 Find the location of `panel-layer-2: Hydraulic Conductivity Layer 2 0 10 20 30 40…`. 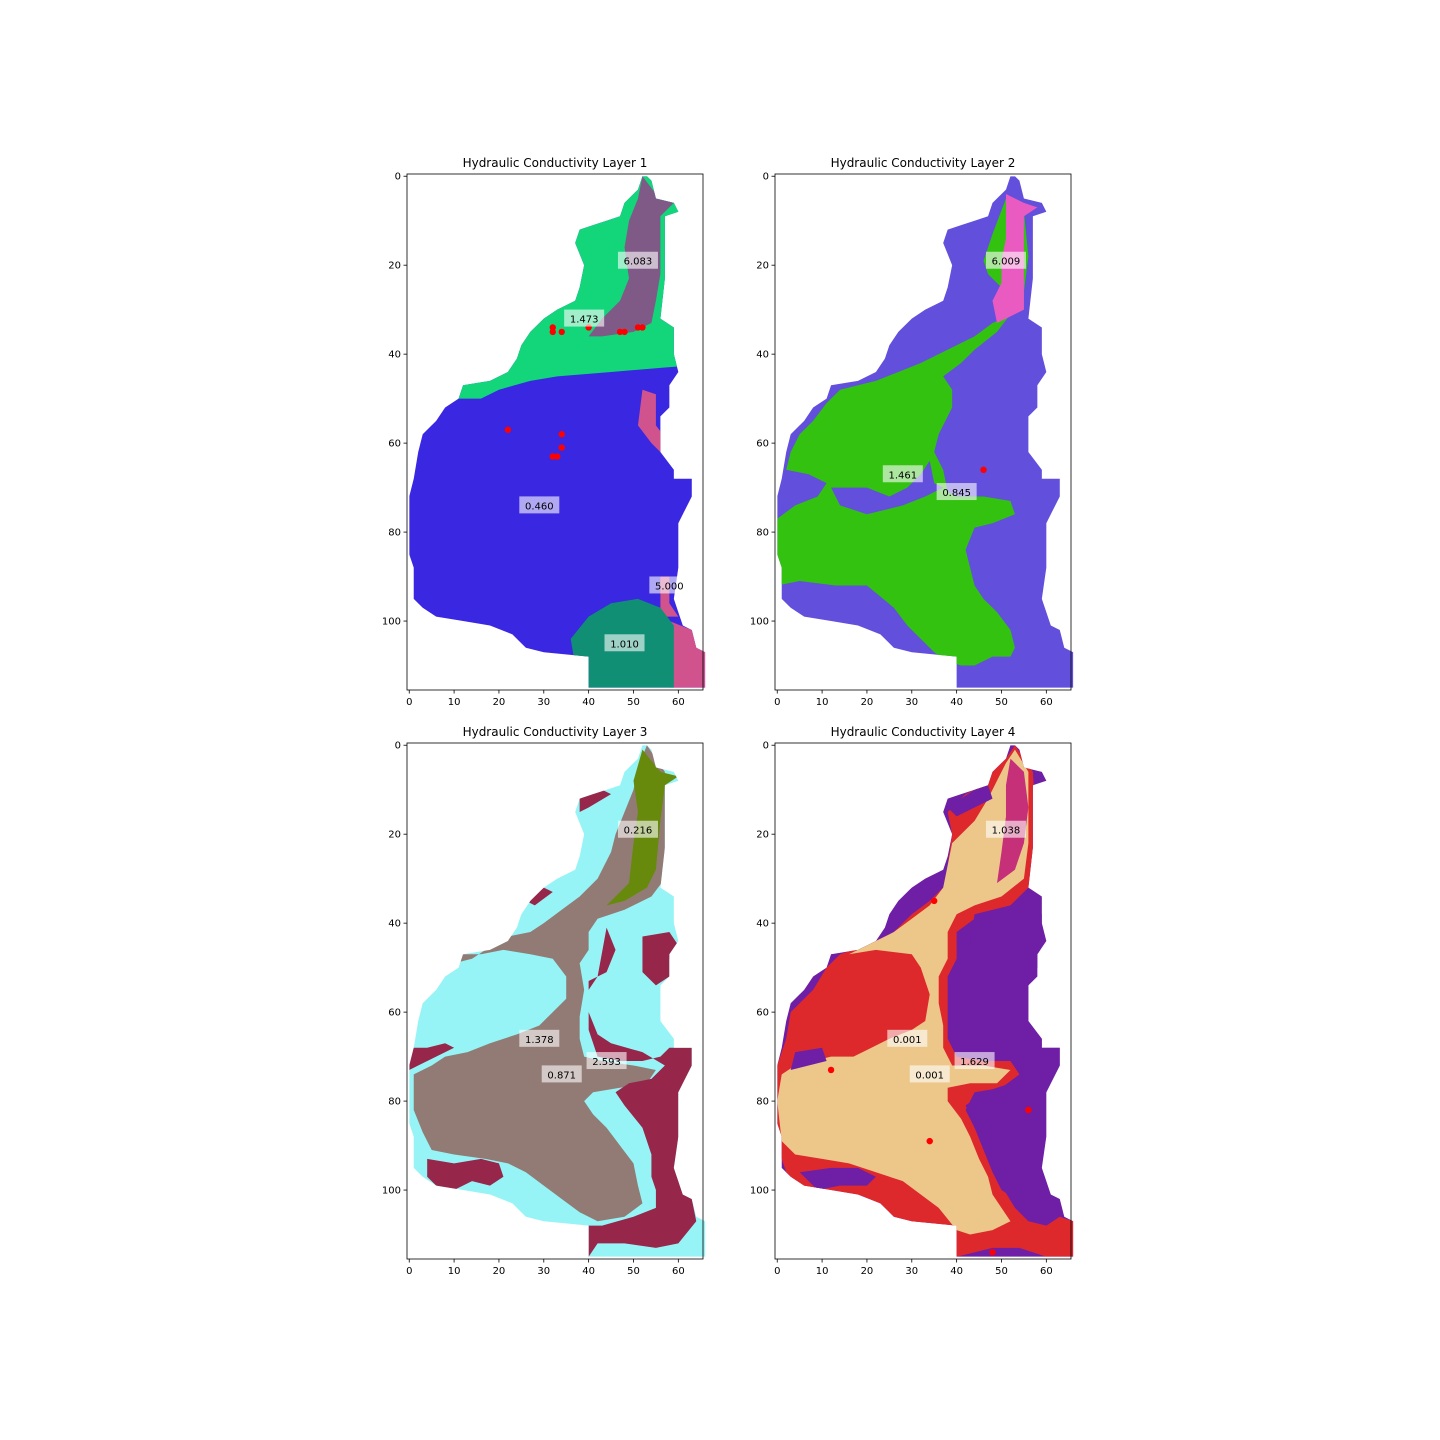

panel-layer-2: Hydraulic Conductivity Layer 2 0 10 20 30 40… is located at coordinates (912, 432).